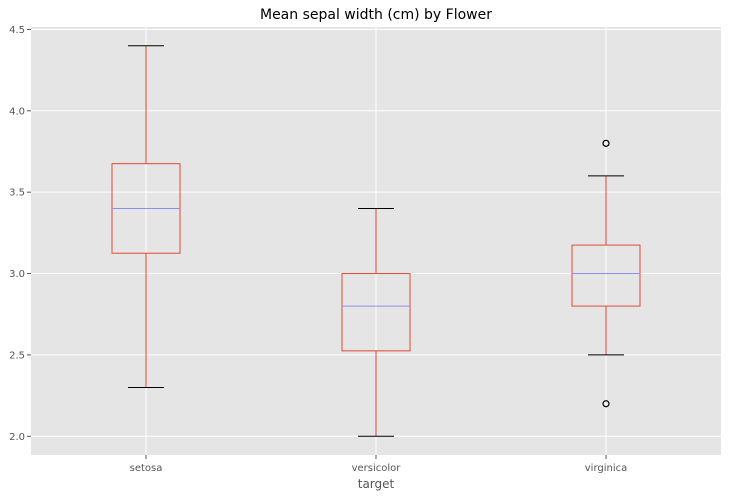 The width and height of the screenshot is (732, 497). What do you see at coordinates (17, 355) in the screenshot?
I see `y-tick-label: 2.5` at bounding box center [17, 355].